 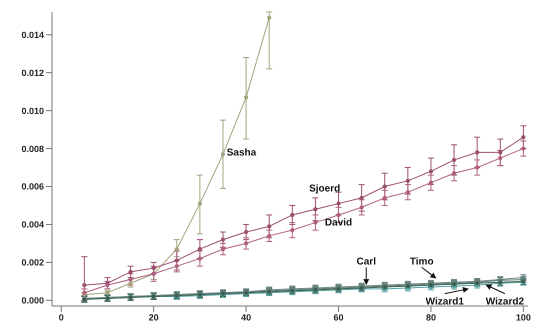 What do you see at coordinates (339, 317) in the screenshot?
I see `x-tick-label: 60` at bounding box center [339, 317].